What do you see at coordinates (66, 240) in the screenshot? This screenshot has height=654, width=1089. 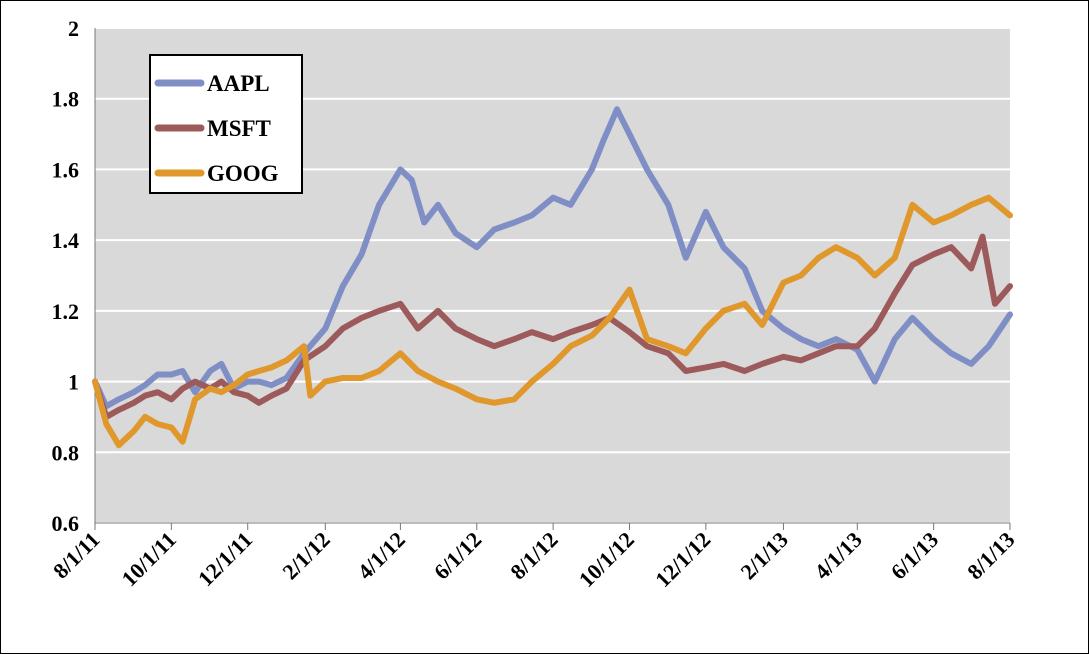 I see `y-tick-label: 1.4` at bounding box center [66, 240].